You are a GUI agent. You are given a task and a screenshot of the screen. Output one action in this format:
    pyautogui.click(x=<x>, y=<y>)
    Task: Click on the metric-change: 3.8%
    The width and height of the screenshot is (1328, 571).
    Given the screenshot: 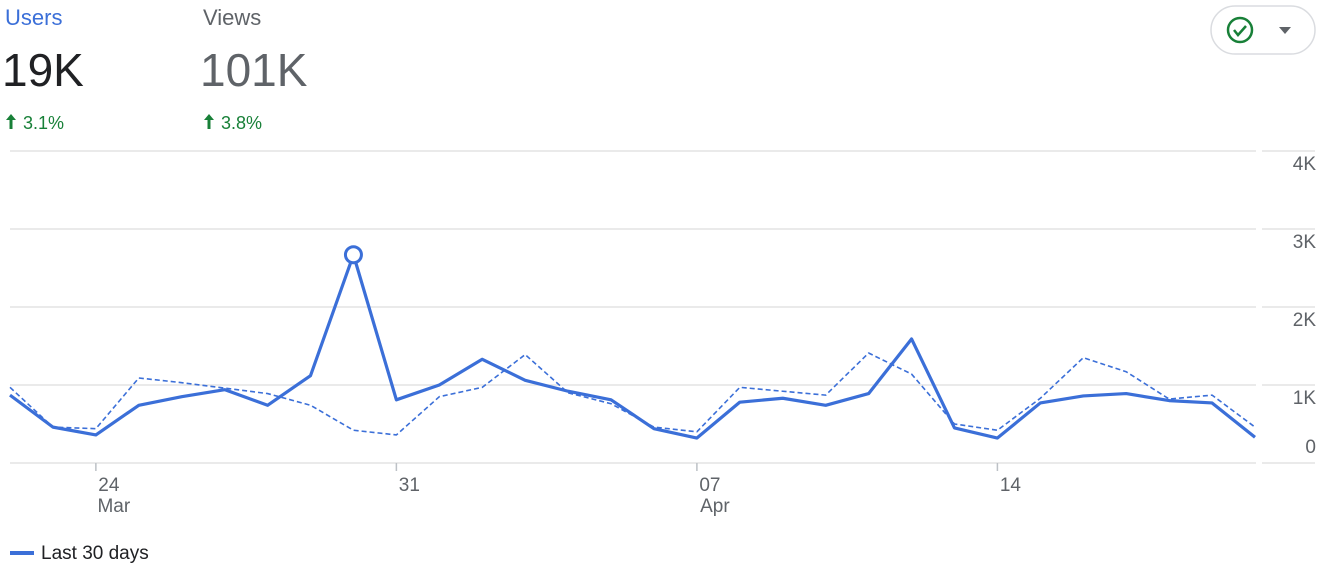 What is the action you would take?
    pyautogui.click(x=241, y=123)
    